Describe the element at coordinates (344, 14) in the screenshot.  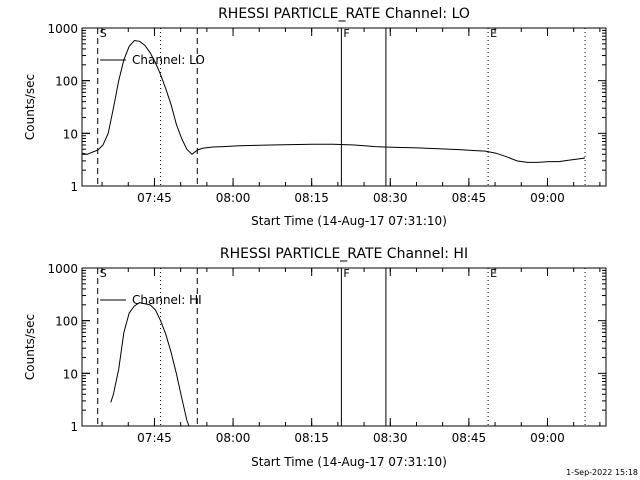
I see `chart-title: RHESSI PARTICLE_RATE Channel: LO` at that location.